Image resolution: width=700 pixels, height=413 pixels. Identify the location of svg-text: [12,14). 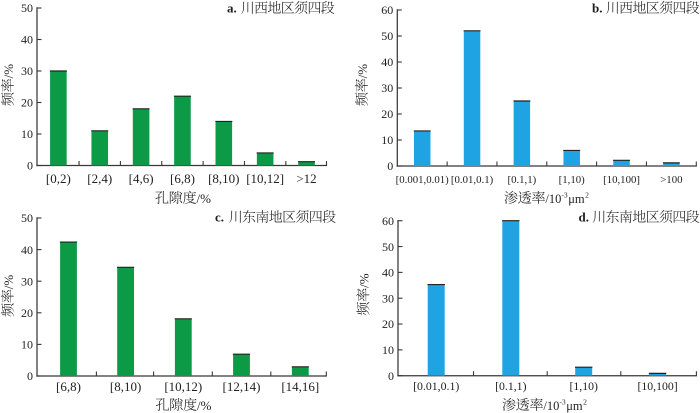
(242, 386).